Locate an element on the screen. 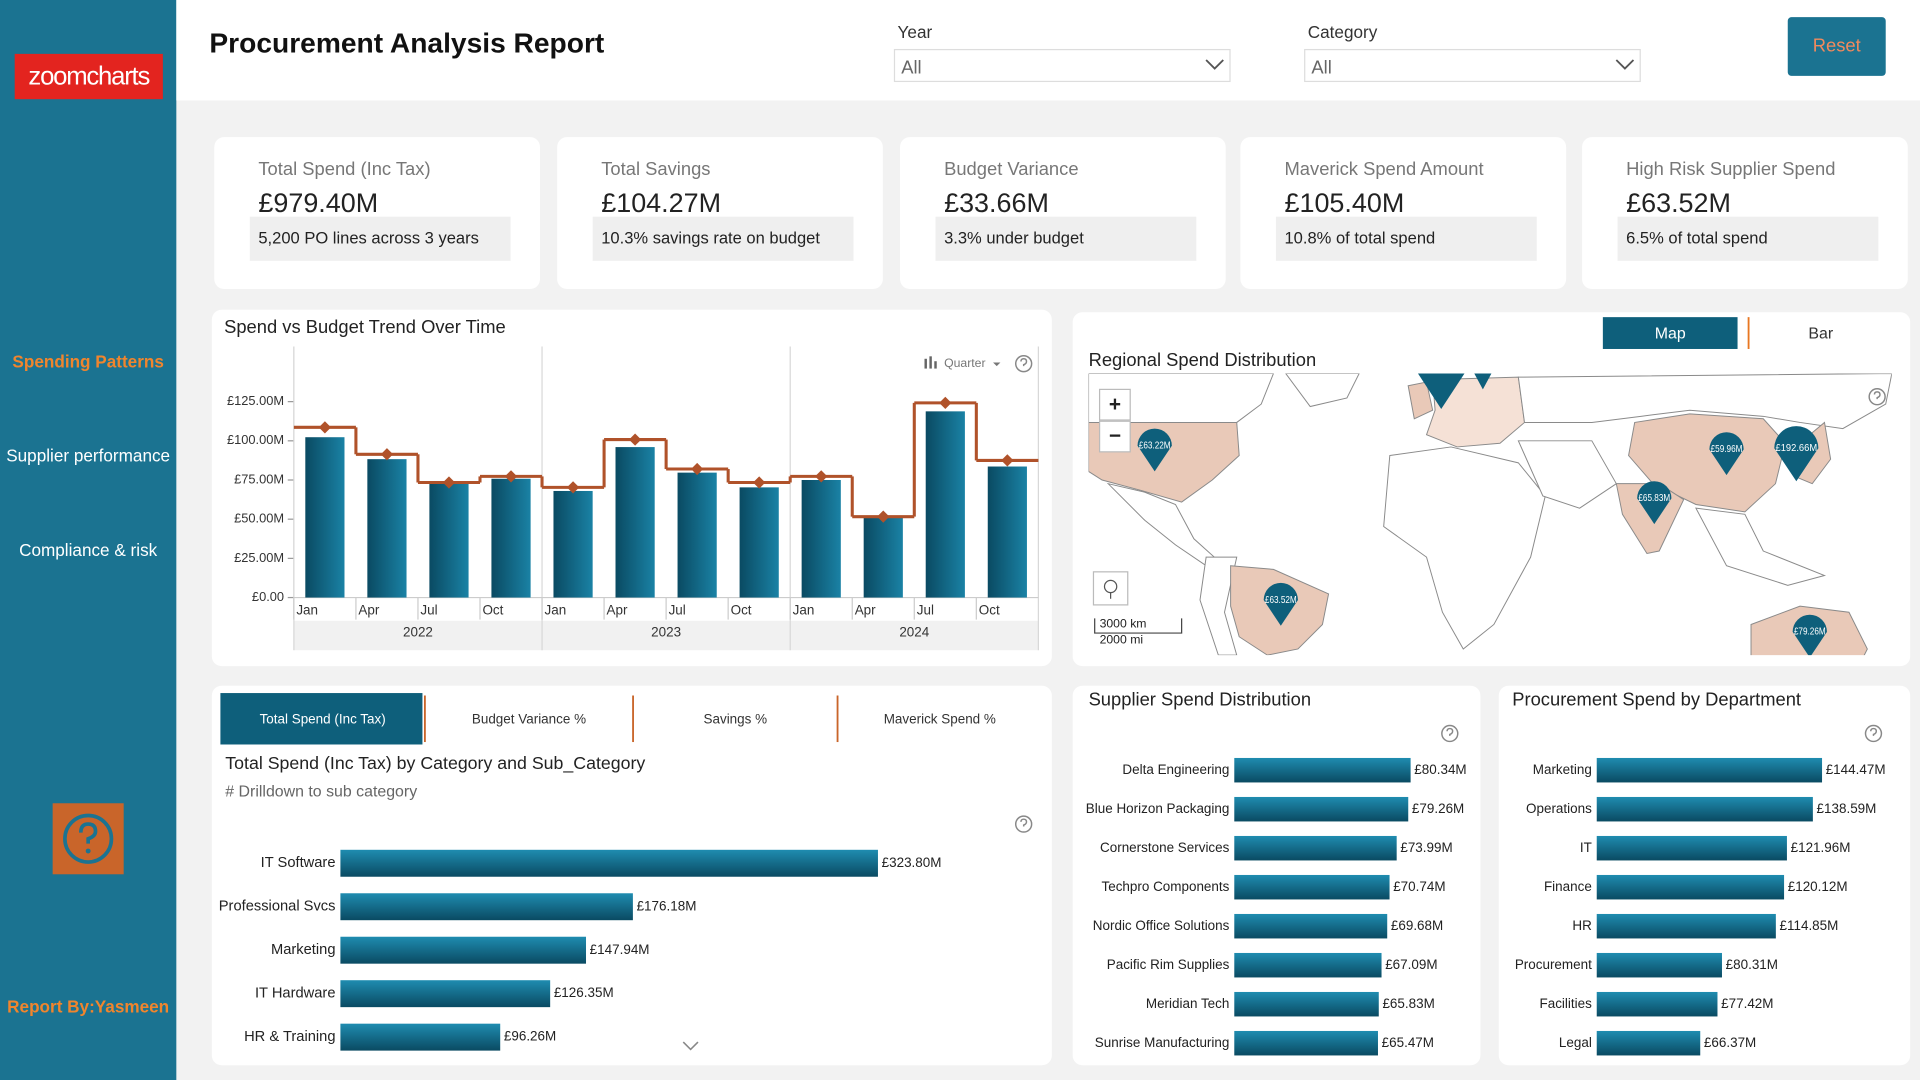  map-tab-bg is located at coordinates (1670, 333).